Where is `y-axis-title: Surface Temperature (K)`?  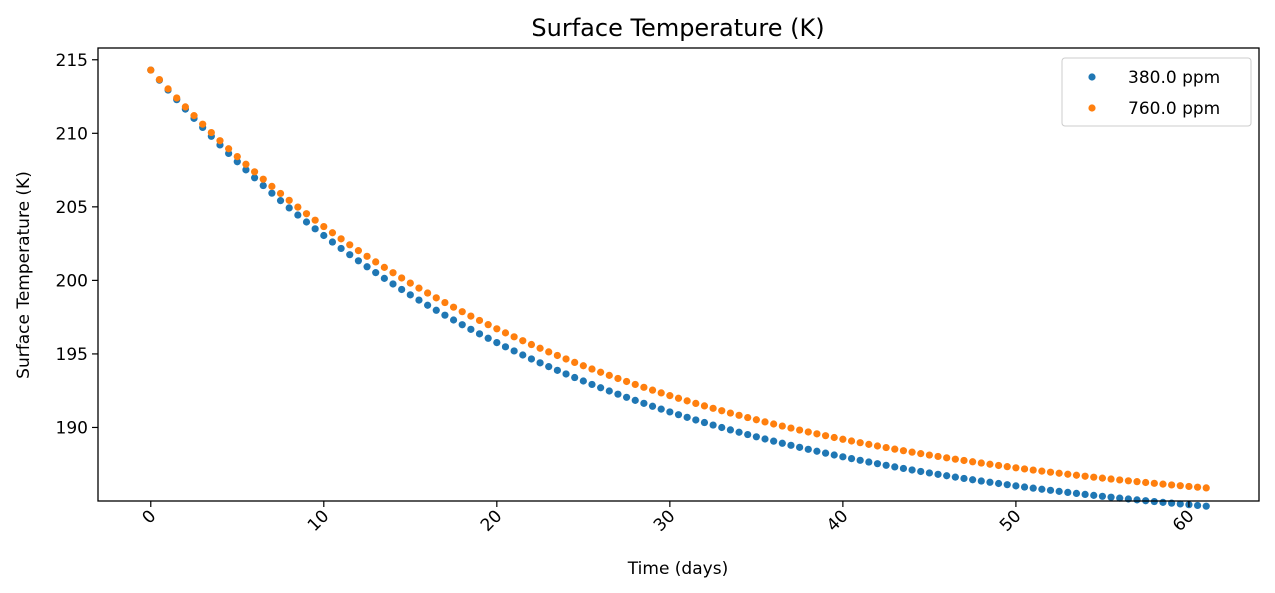
y-axis-title: Surface Temperature (K) is located at coordinates (24, 275).